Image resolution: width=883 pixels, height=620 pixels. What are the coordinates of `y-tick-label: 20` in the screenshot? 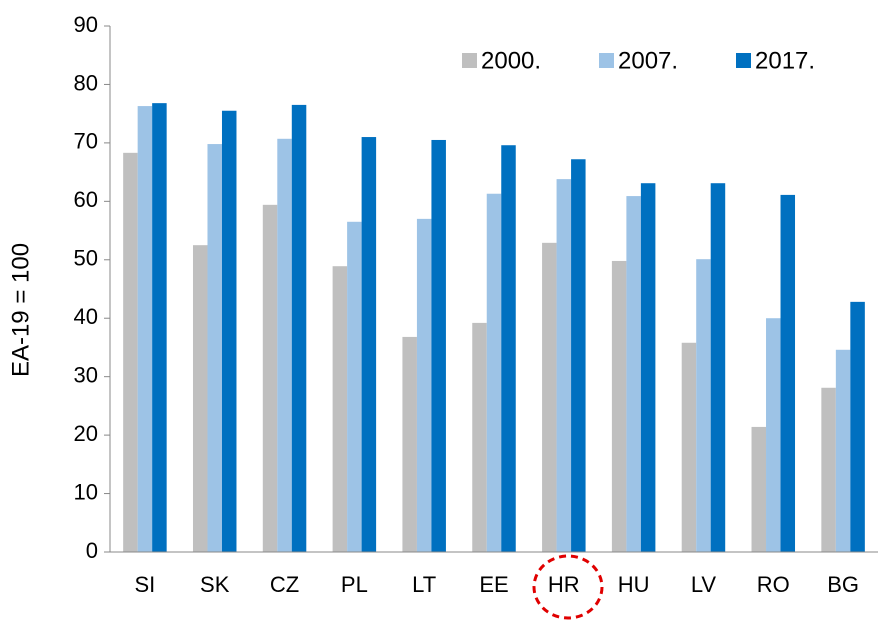 It's located at (86, 433).